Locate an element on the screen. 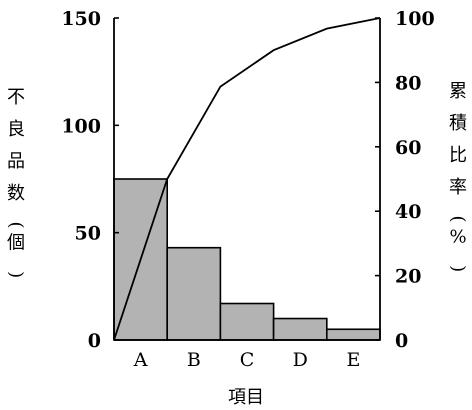 Image resolution: width=472 pixels, height=410 pixels. axis-title-char: 不 is located at coordinates (16, 97).